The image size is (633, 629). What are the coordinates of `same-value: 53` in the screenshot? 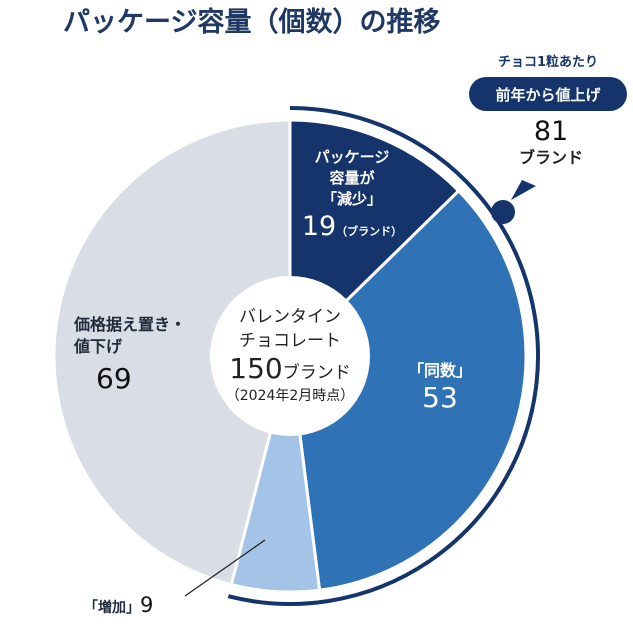 It's located at (440, 397).